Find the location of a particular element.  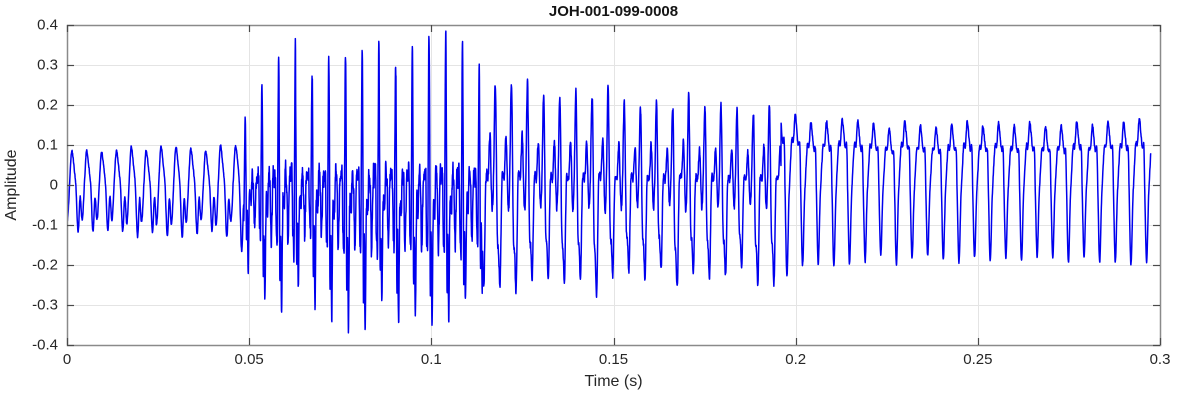

x-tick-label: 0.3 is located at coordinates (1160, 359).